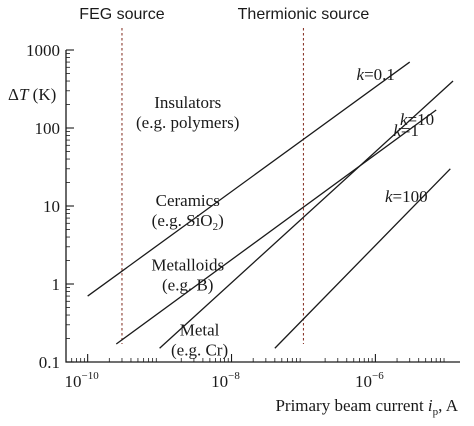 The width and height of the screenshot is (474, 426). What do you see at coordinates (48, 128) in the screenshot?
I see `y-tick-label: 100` at bounding box center [48, 128].